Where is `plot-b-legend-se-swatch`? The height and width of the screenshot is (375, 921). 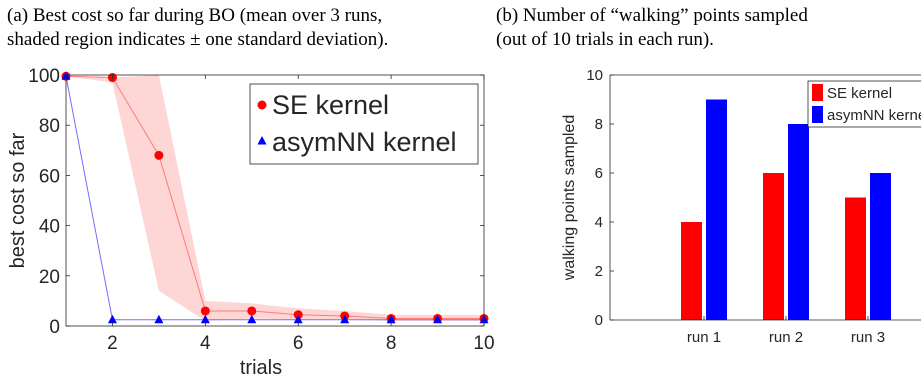
plot-b-legend-se-swatch is located at coordinates (817, 92).